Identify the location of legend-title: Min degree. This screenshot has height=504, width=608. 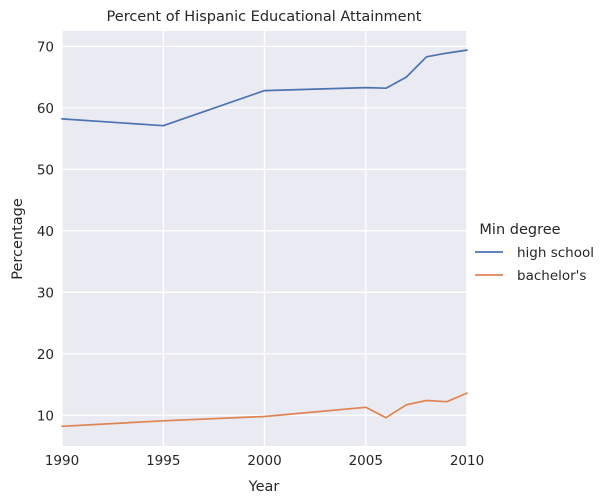
(519, 230).